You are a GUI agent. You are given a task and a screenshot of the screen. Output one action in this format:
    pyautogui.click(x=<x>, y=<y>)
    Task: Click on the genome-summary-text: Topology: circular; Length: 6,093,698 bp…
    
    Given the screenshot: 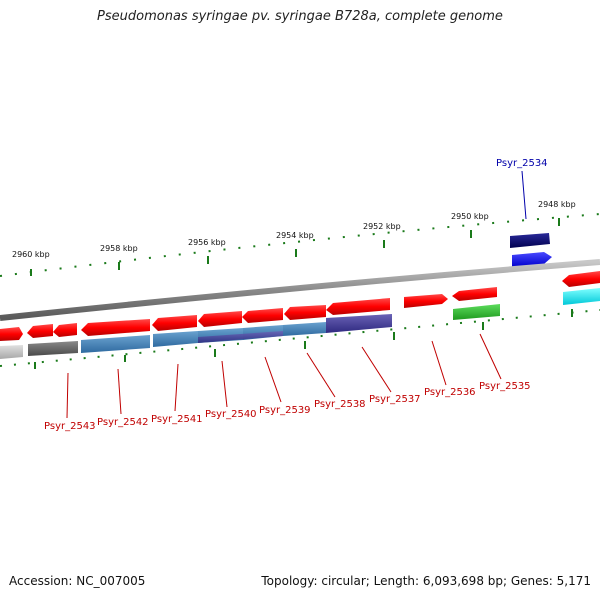 What is the action you would take?
    pyautogui.click(x=426, y=581)
    